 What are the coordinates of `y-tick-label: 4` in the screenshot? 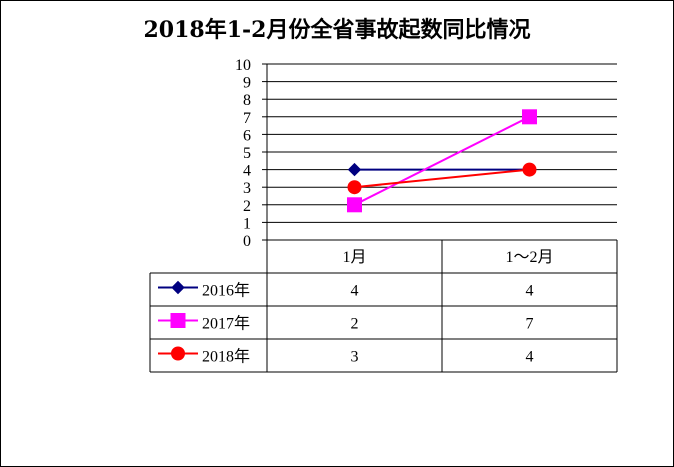 It's located at (247, 171).